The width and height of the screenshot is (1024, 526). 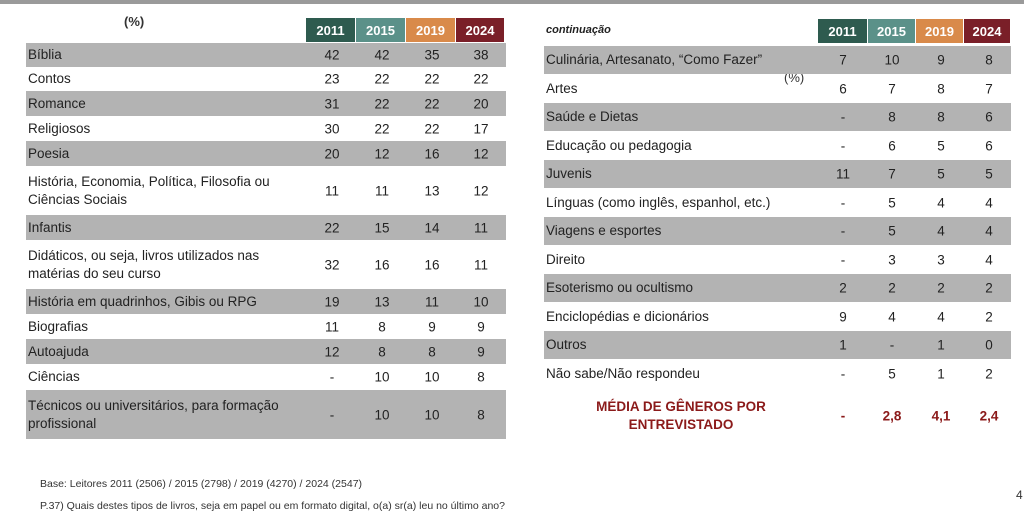 What do you see at coordinates (777, 259) in the screenshot?
I see `table-row: Direito - 3 3 4` at bounding box center [777, 259].